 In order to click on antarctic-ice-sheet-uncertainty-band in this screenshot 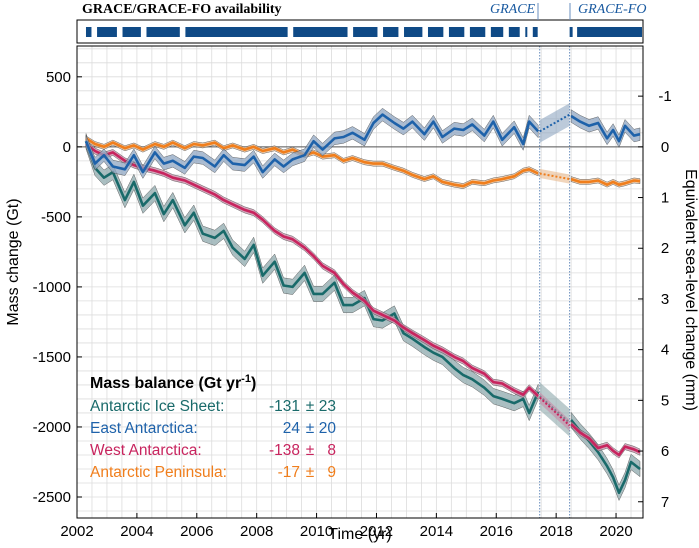, I will do `click(605, 456)`.